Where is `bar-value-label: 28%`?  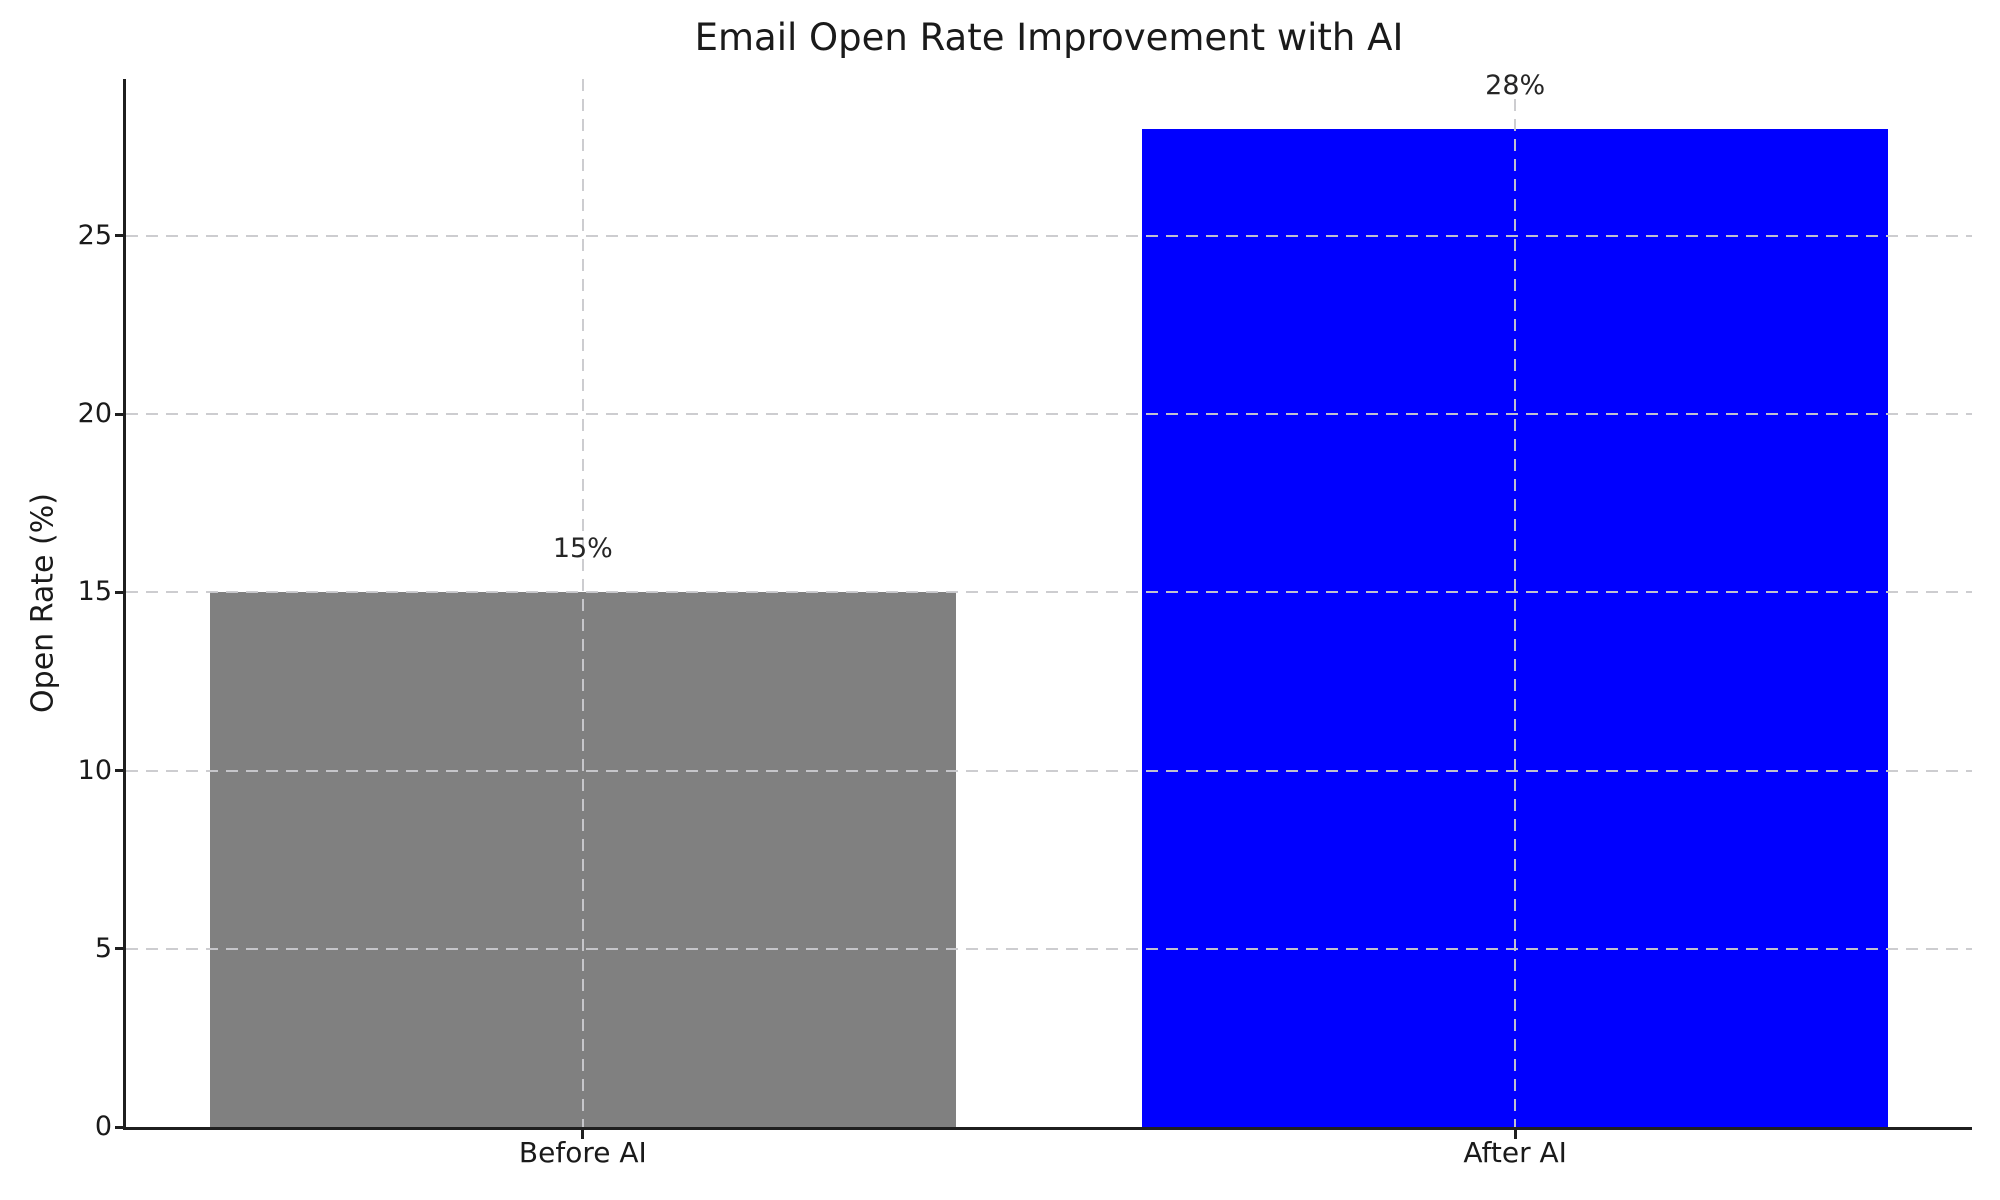 bar-value-label: 28% is located at coordinates (1515, 85).